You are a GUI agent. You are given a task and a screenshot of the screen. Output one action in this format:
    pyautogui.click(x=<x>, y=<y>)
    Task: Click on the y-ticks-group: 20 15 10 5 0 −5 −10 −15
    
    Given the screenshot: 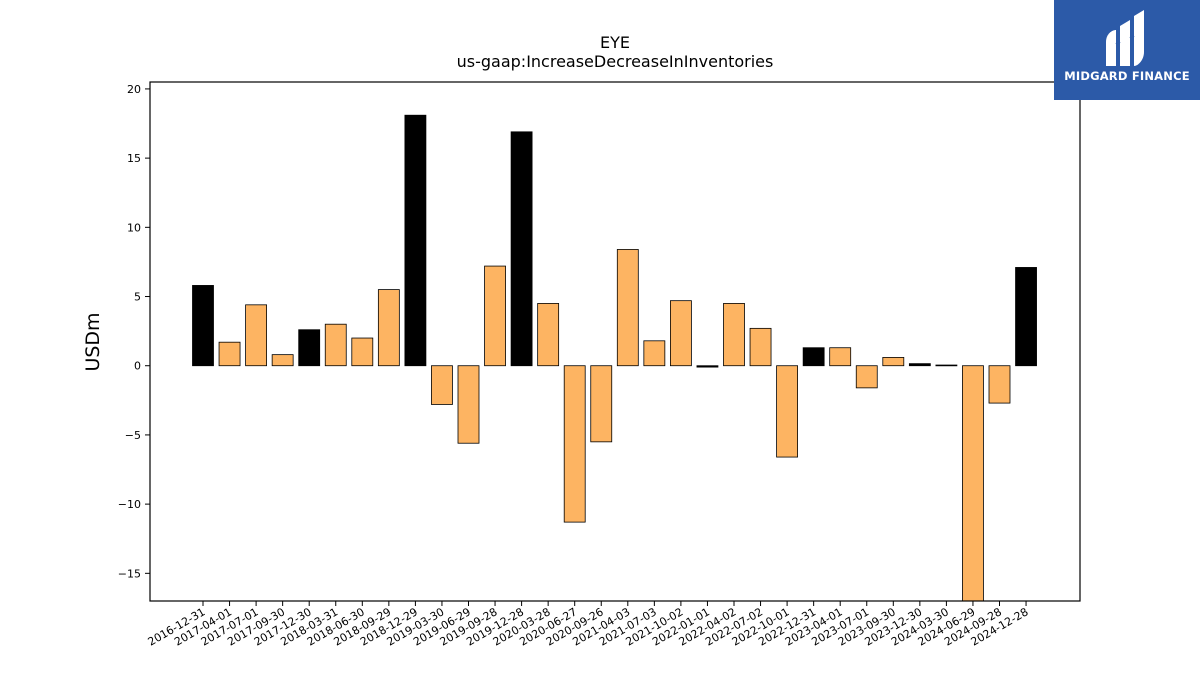 What is the action you would take?
    pyautogui.click(x=134, y=331)
    